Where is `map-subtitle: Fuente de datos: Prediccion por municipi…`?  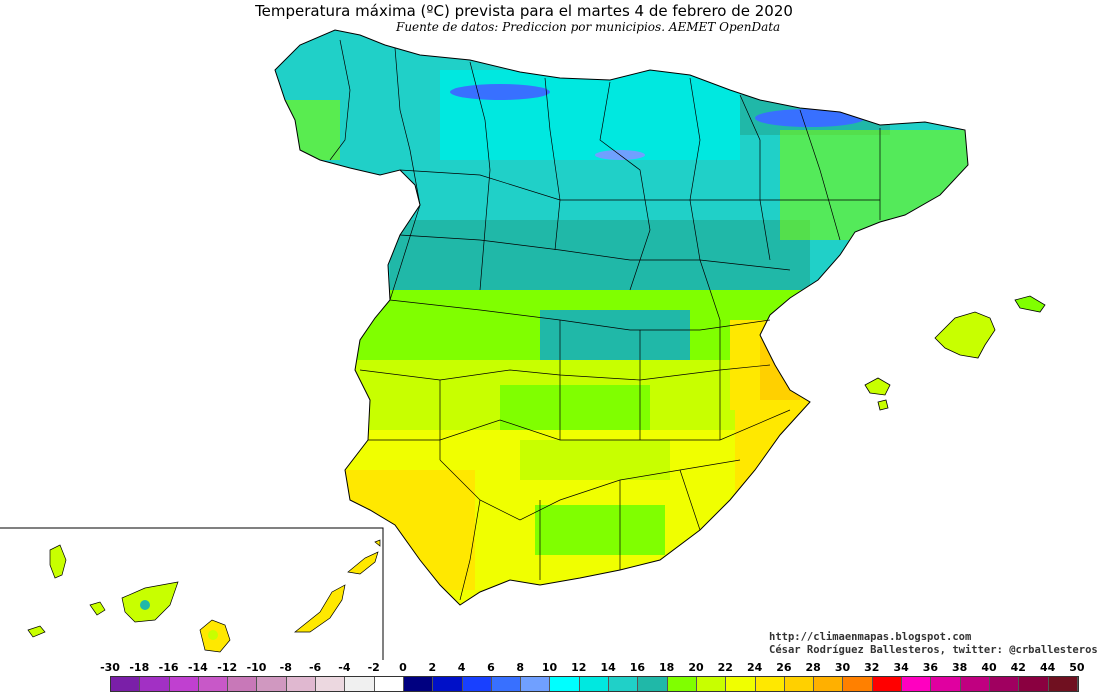 map-subtitle: Fuente de datos: Prediccion por municipi… is located at coordinates (588, 27).